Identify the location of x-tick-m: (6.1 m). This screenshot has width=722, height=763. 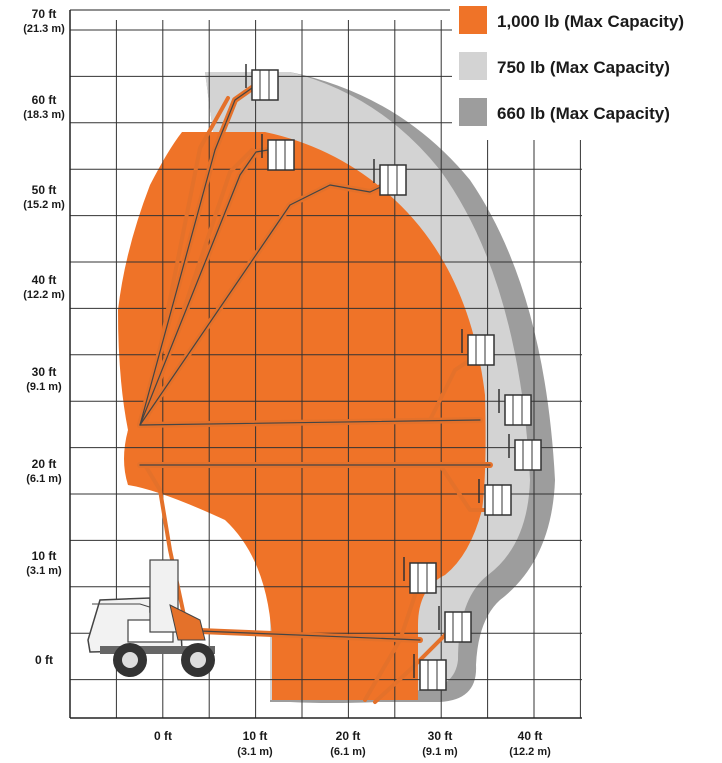
(348, 752).